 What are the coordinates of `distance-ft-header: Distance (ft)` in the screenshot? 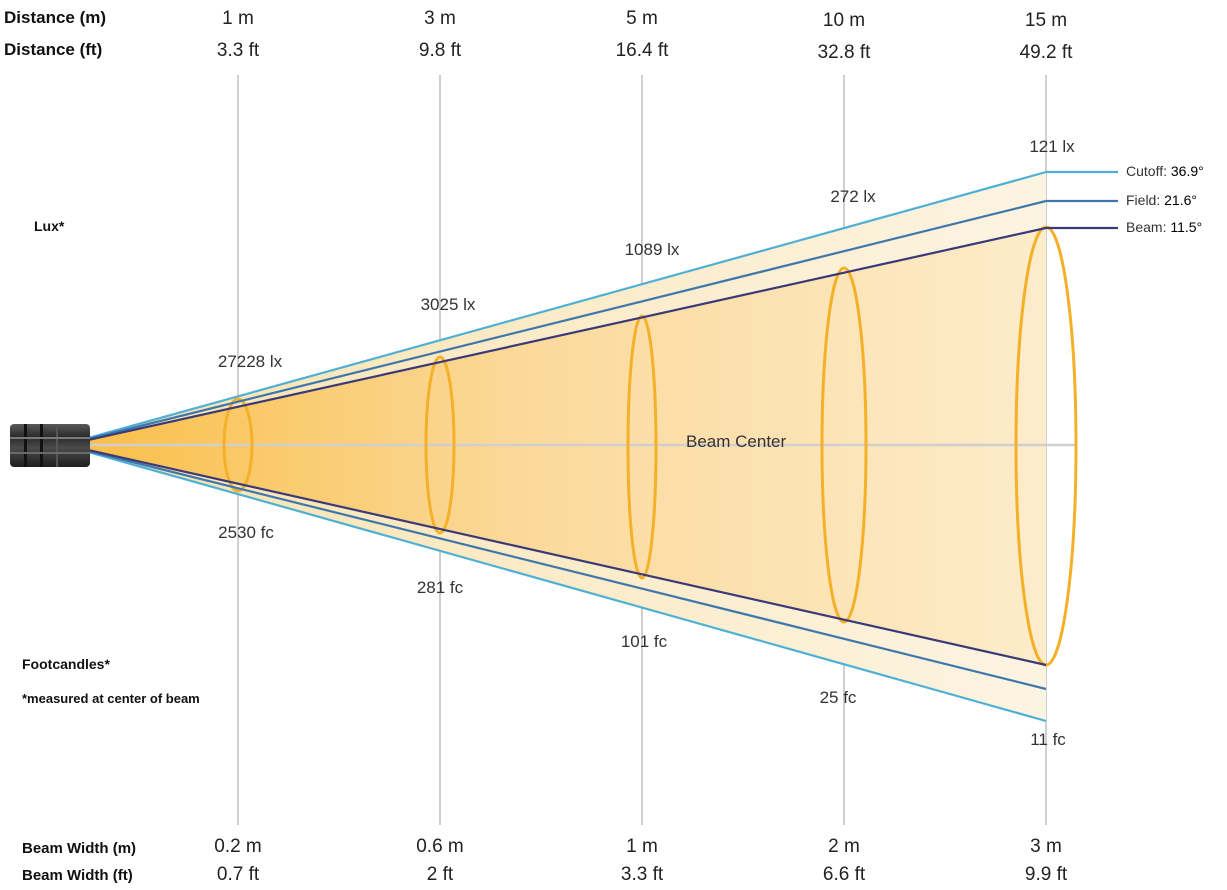 It's located at (53, 49).